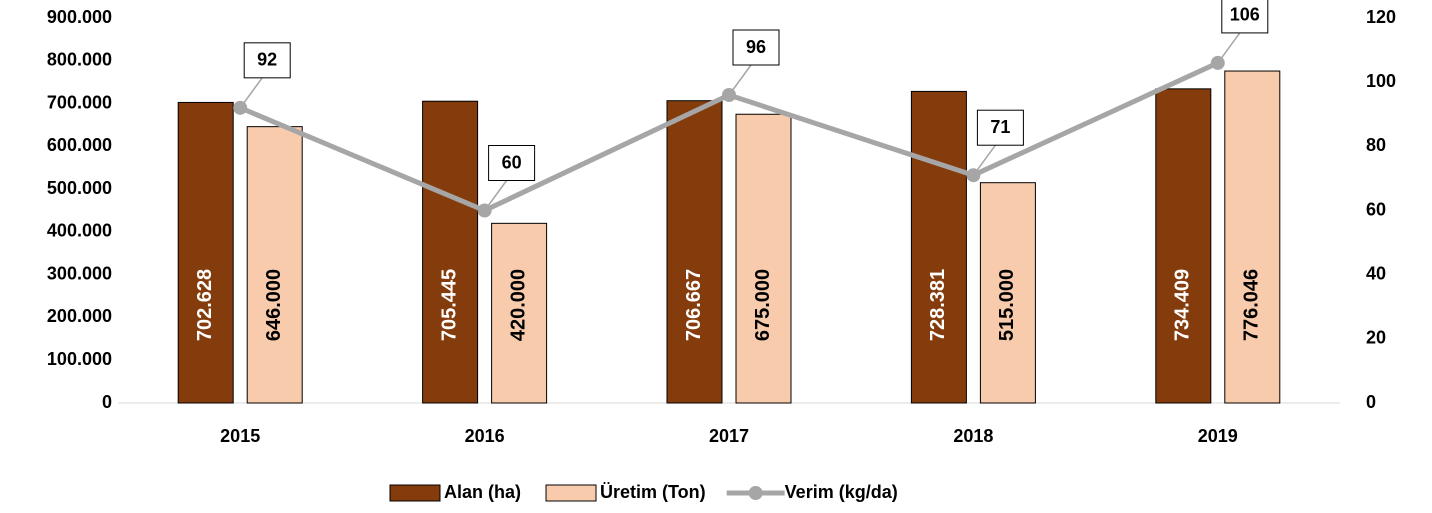 Image resolution: width=1432 pixels, height=513 pixels. Describe the element at coordinates (205, 305) in the screenshot. I see `bar-value-label: 702.628` at that location.